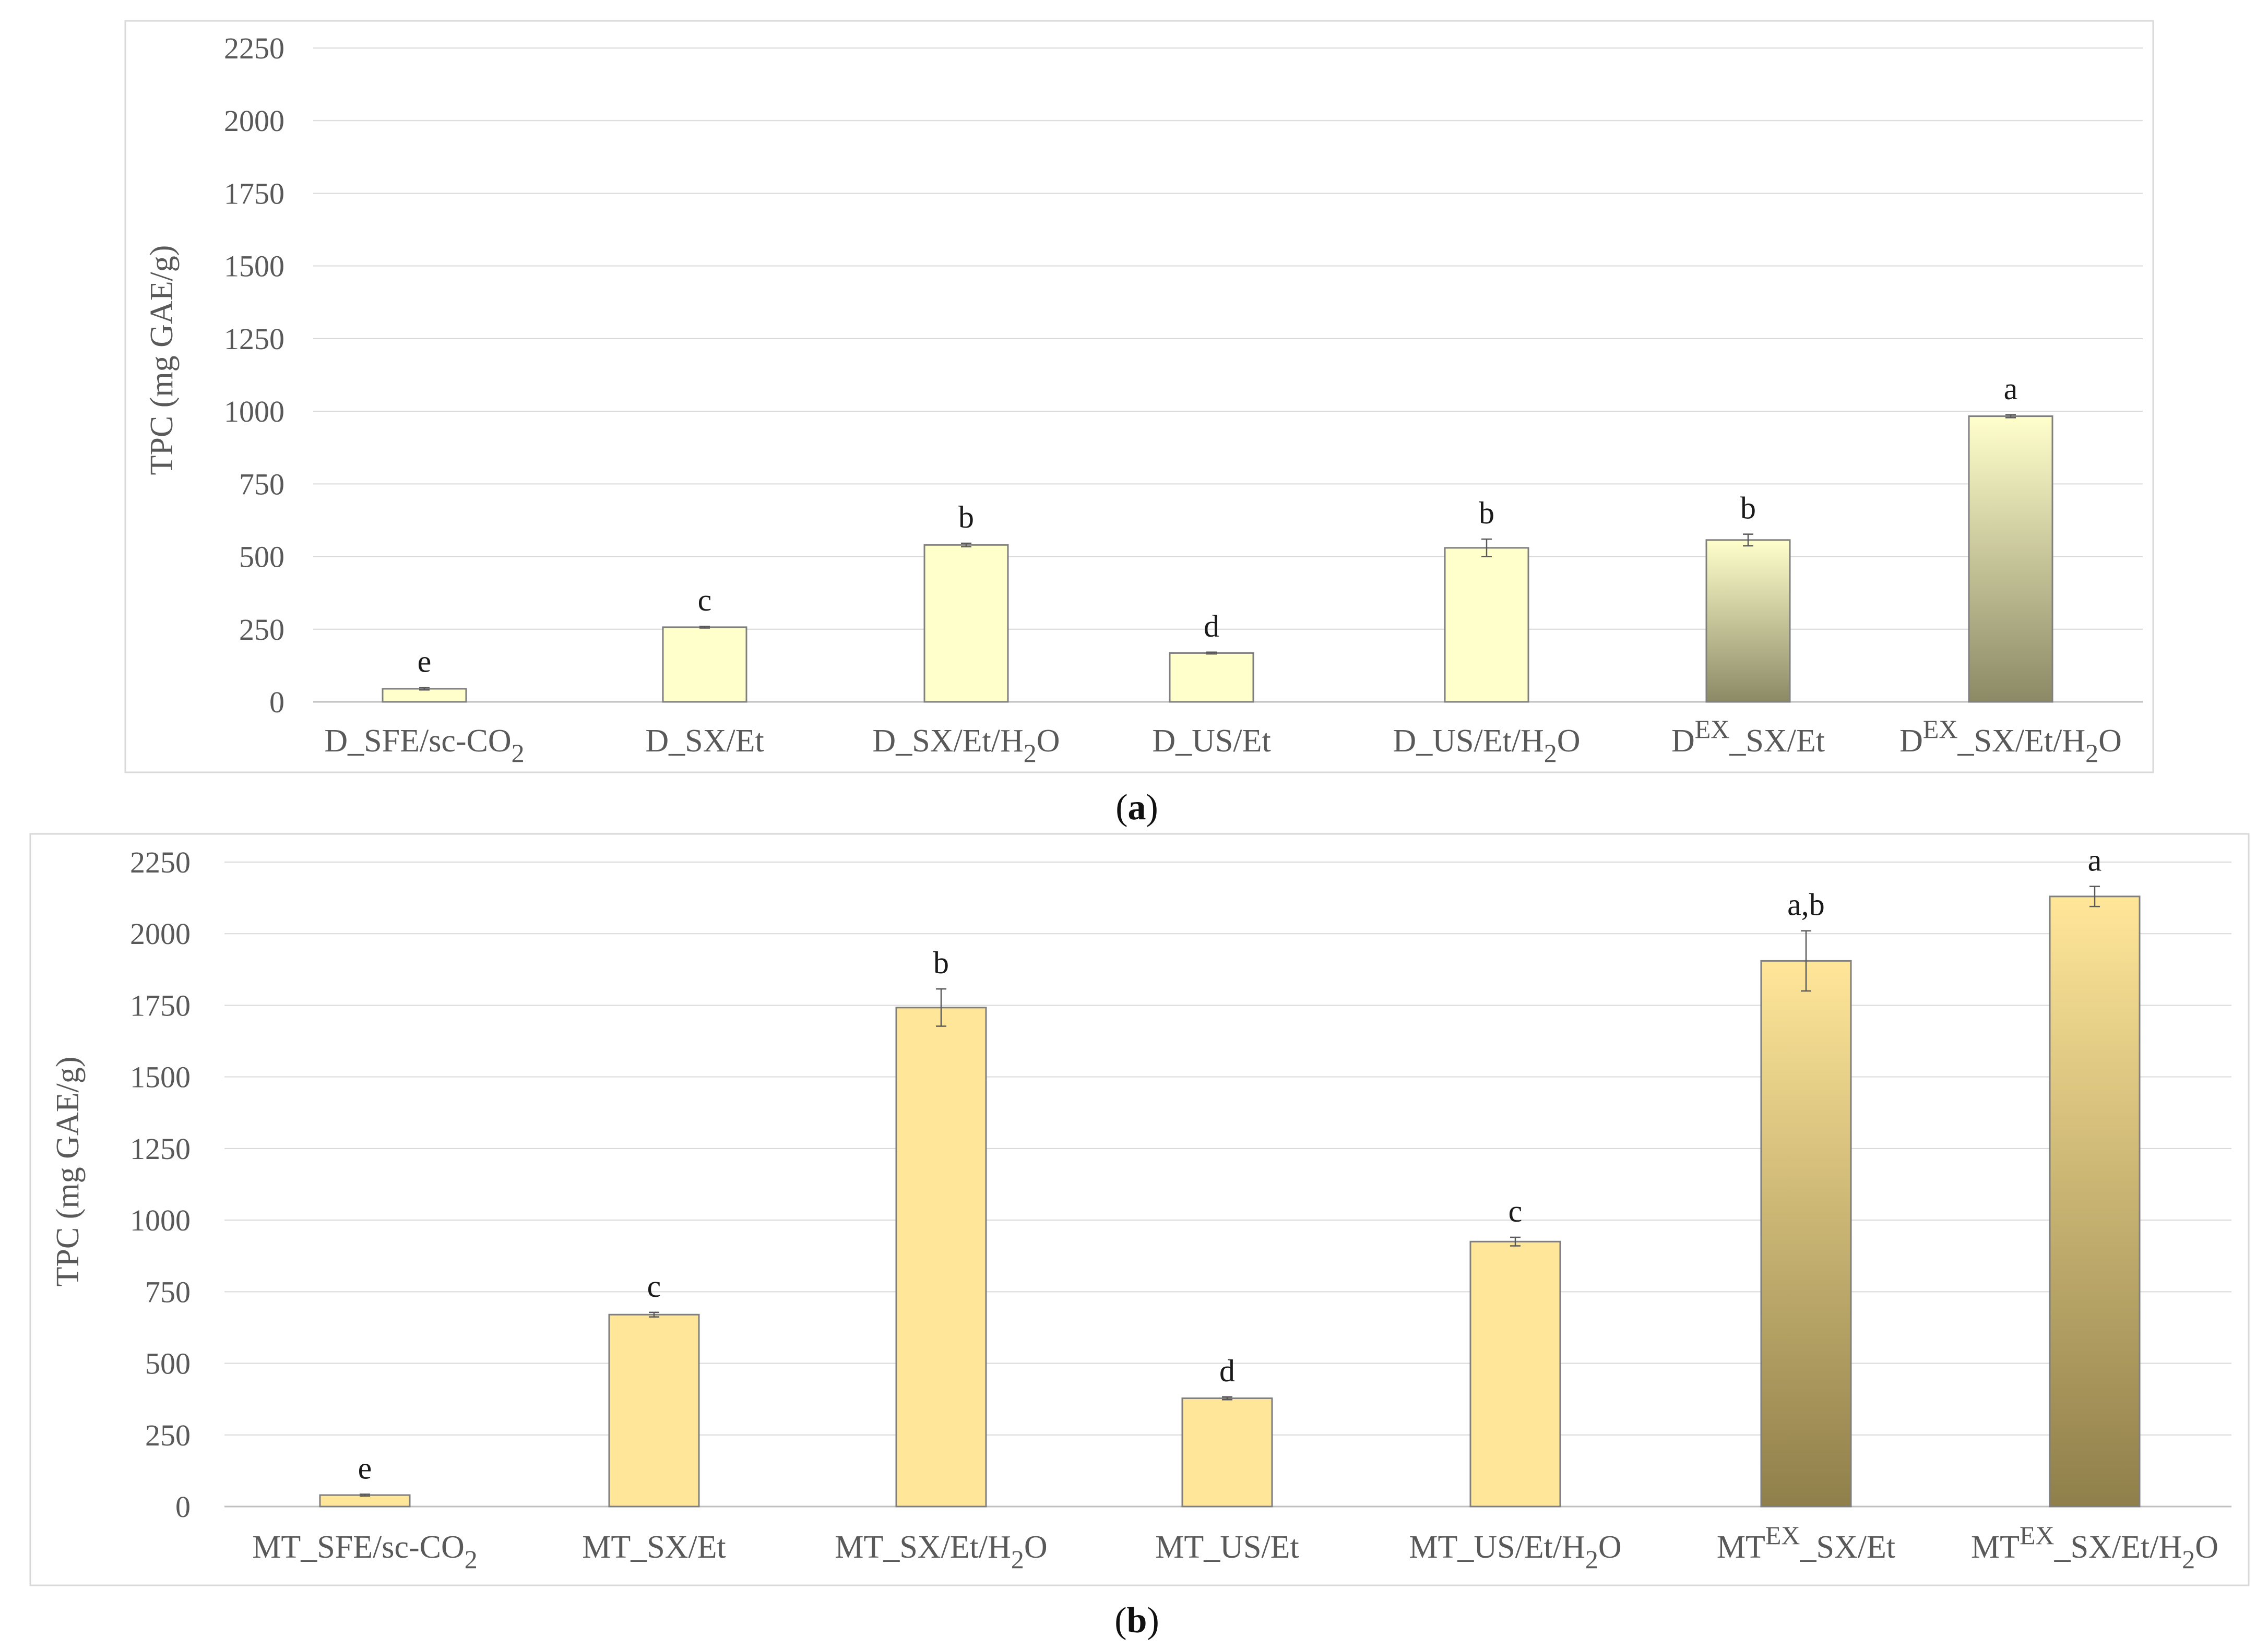  What do you see at coordinates (1748, 737) in the screenshot?
I see `x-tick-label: DEX_SX/Et` at bounding box center [1748, 737].